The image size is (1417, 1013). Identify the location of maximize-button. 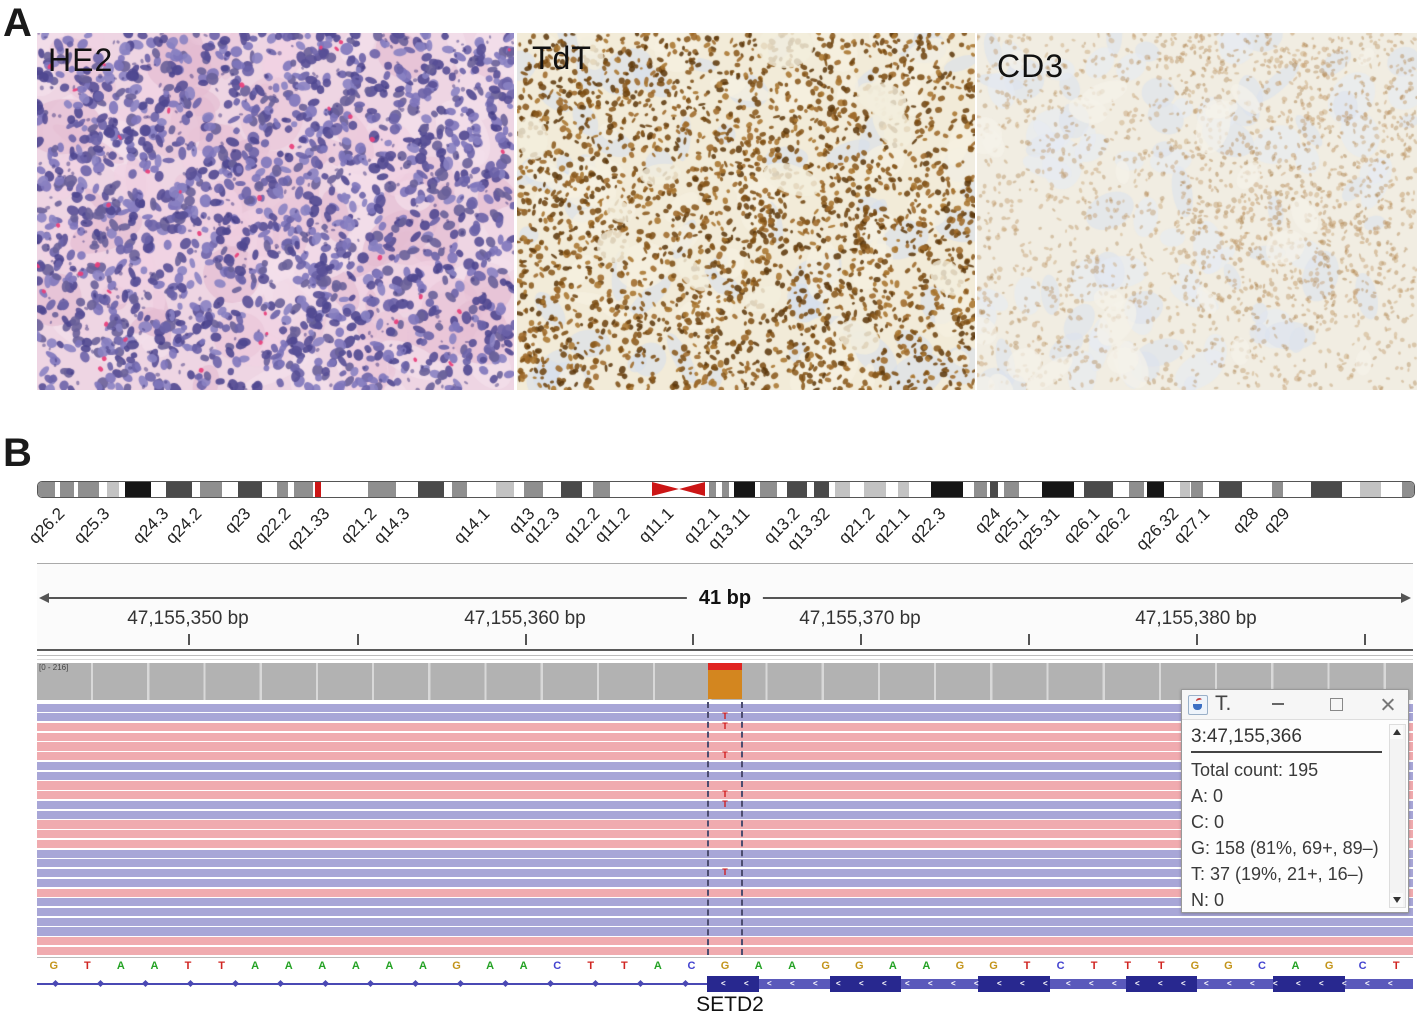
(1336, 704).